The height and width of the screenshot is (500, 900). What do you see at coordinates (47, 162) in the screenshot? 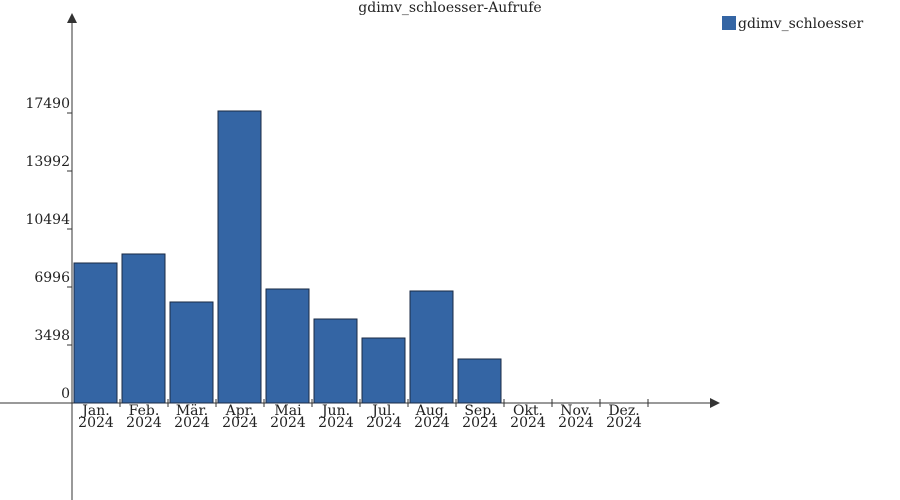
I see `y-tick-label: 13992` at bounding box center [47, 162].